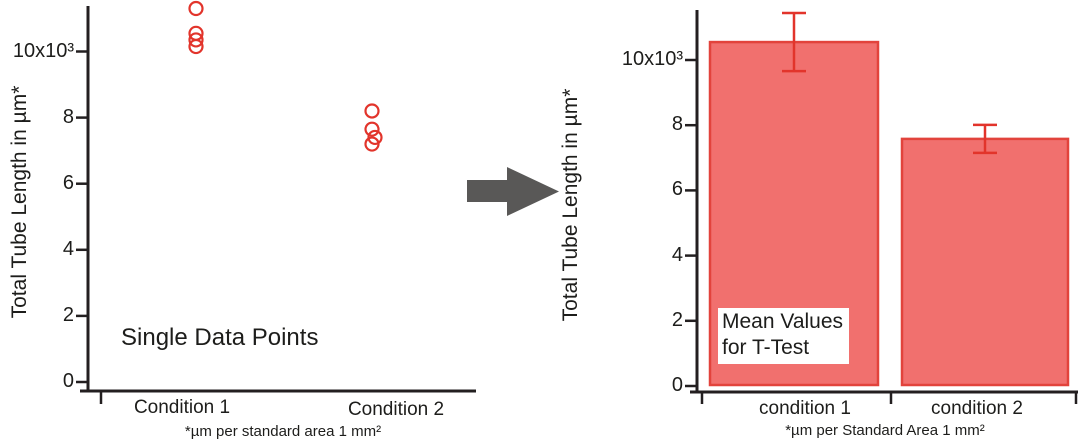 The image size is (1080, 448). I want to click on left-annotation: Single Data Points, so click(220, 337).